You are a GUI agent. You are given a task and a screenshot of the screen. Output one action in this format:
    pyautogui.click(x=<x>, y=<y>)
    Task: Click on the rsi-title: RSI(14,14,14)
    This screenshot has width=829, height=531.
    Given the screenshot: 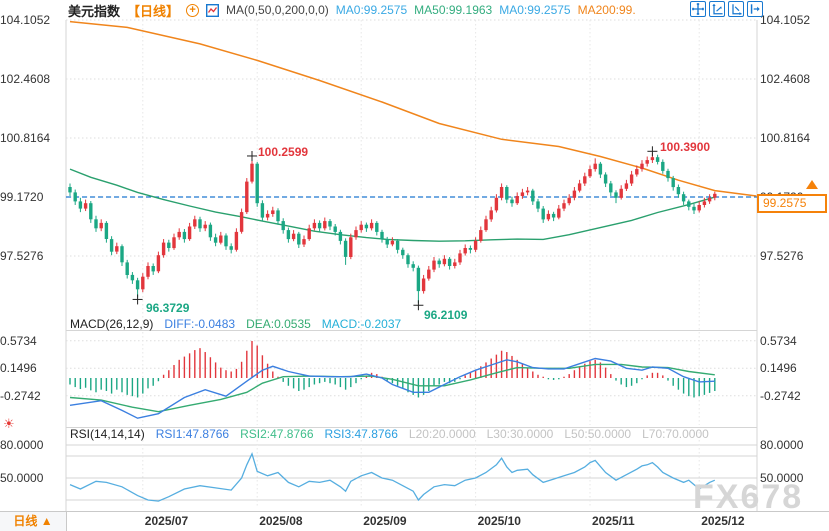 What is the action you would take?
    pyautogui.click(x=107, y=434)
    